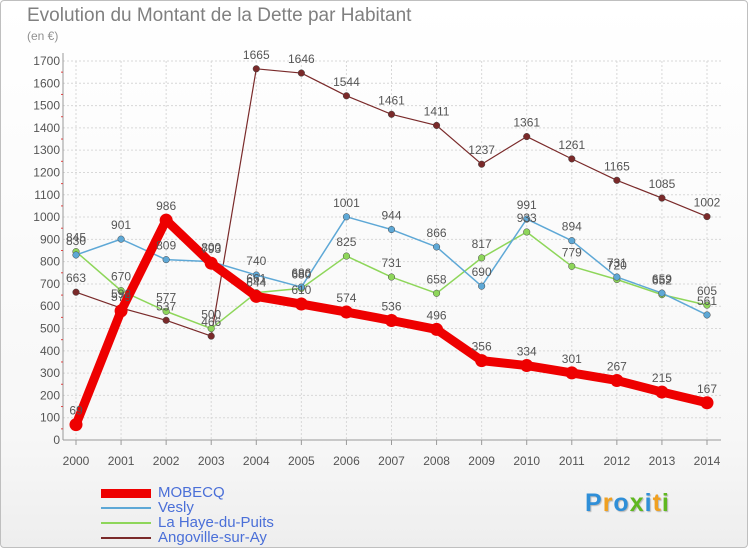  I want to click on x-tick-label: 2012, so click(617, 461).